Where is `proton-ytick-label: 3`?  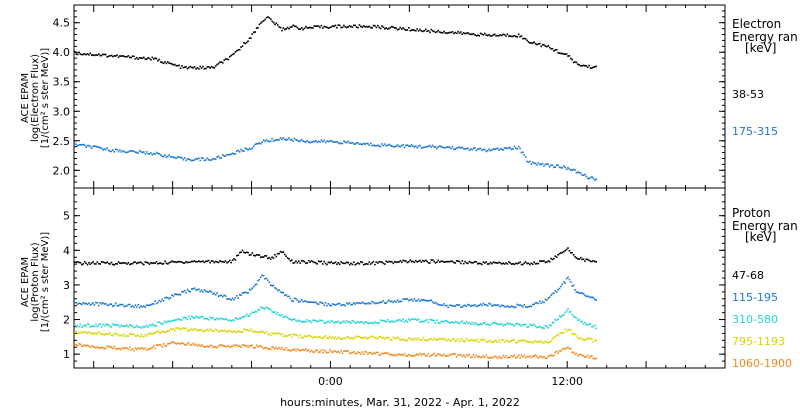 proton-ytick-label: 3 is located at coordinates (66, 285).